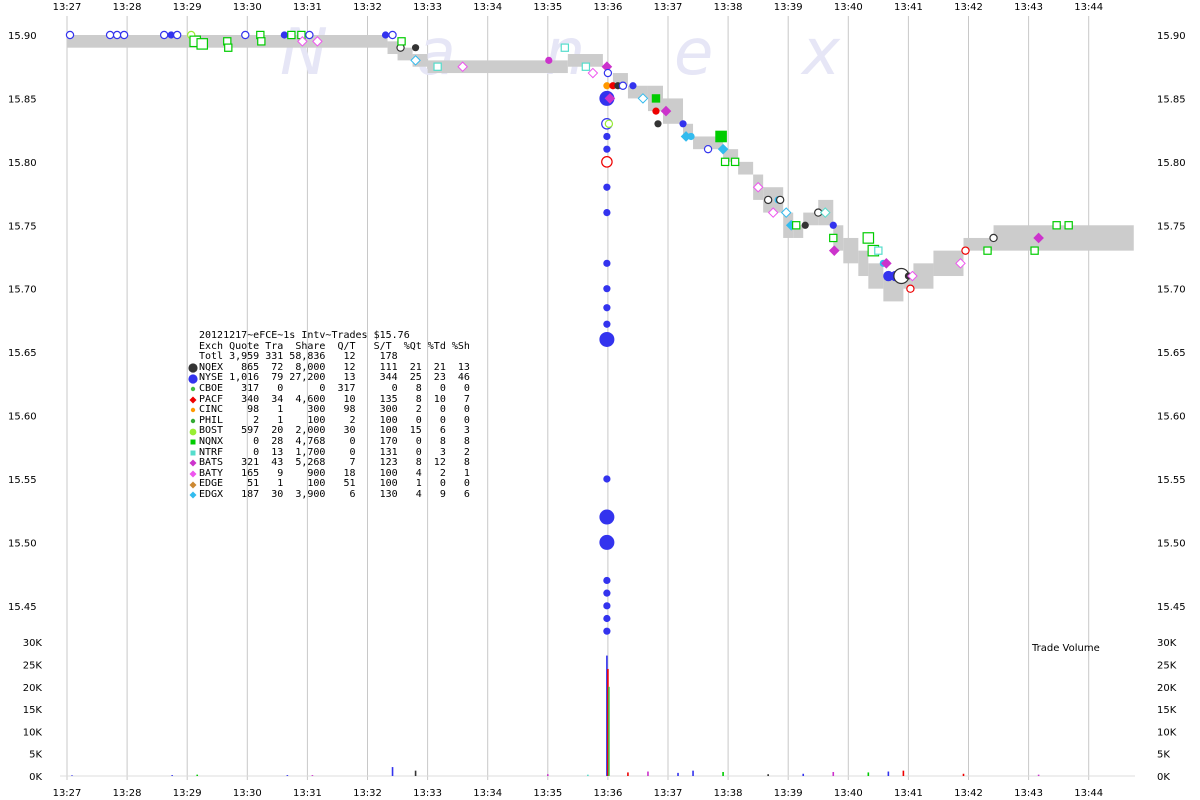  I want to click on volume-label: Trade Volume, so click(1065, 648).